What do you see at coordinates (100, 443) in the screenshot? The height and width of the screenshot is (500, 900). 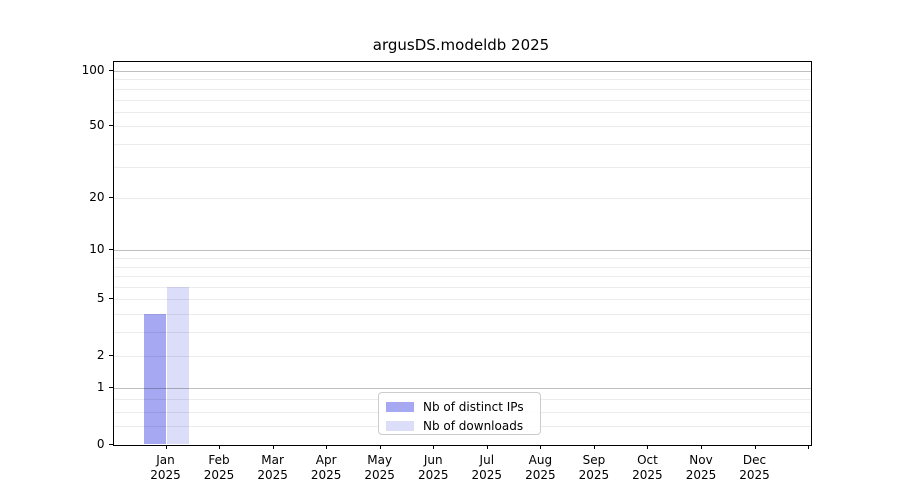 I see `y-tick-label: 0` at bounding box center [100, 443].